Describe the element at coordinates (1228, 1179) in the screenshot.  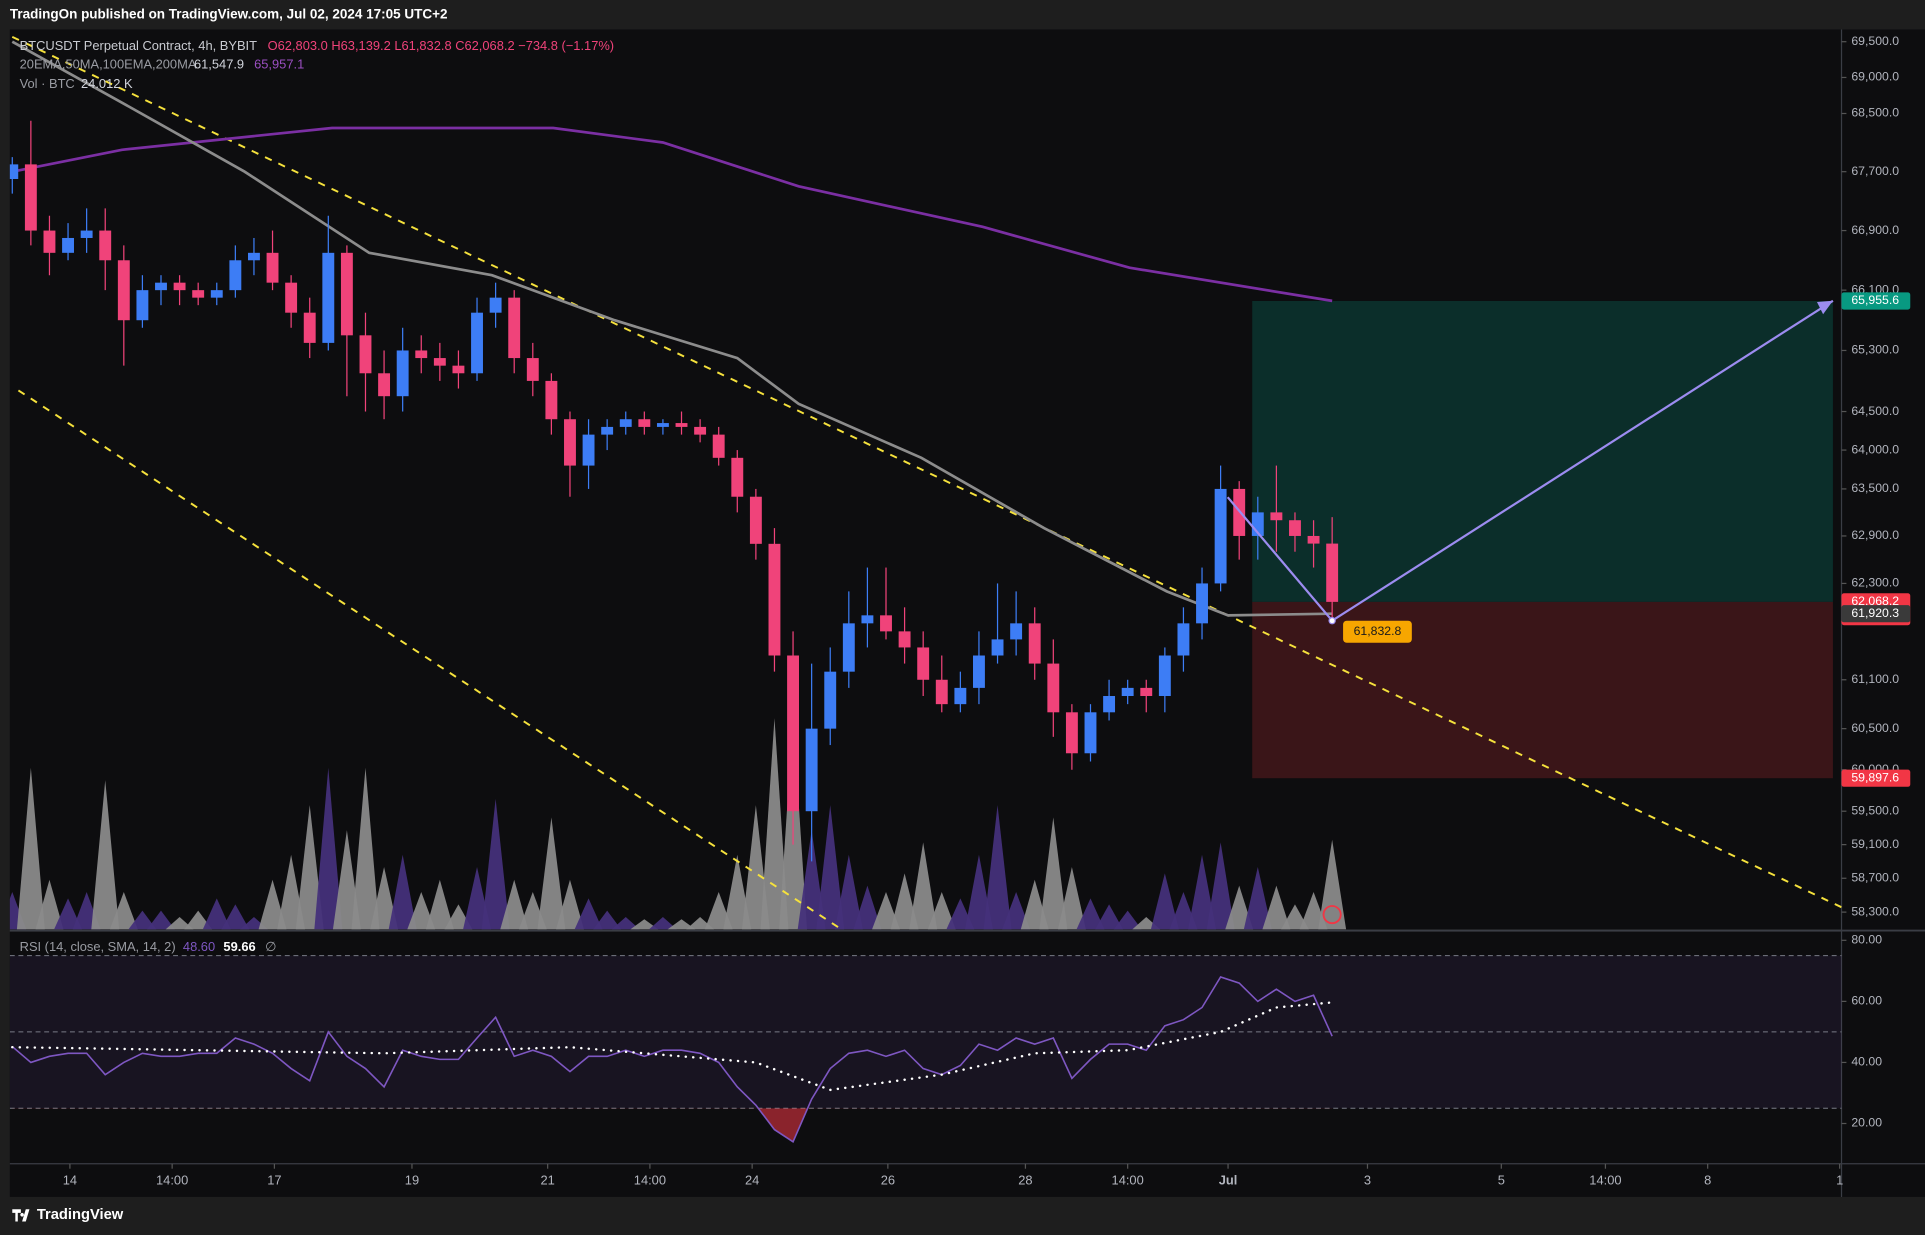
I see `x-tick-label: Jul` at that location.